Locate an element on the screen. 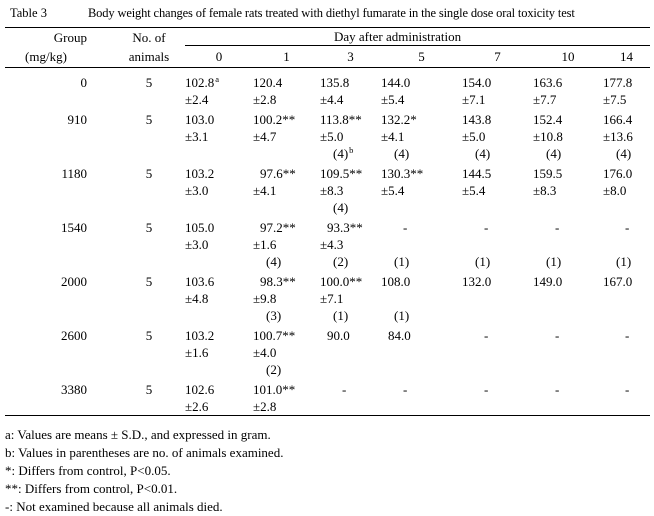 The image size is (654, 516). cell-line: (1) is located at coordinates (402, 315).